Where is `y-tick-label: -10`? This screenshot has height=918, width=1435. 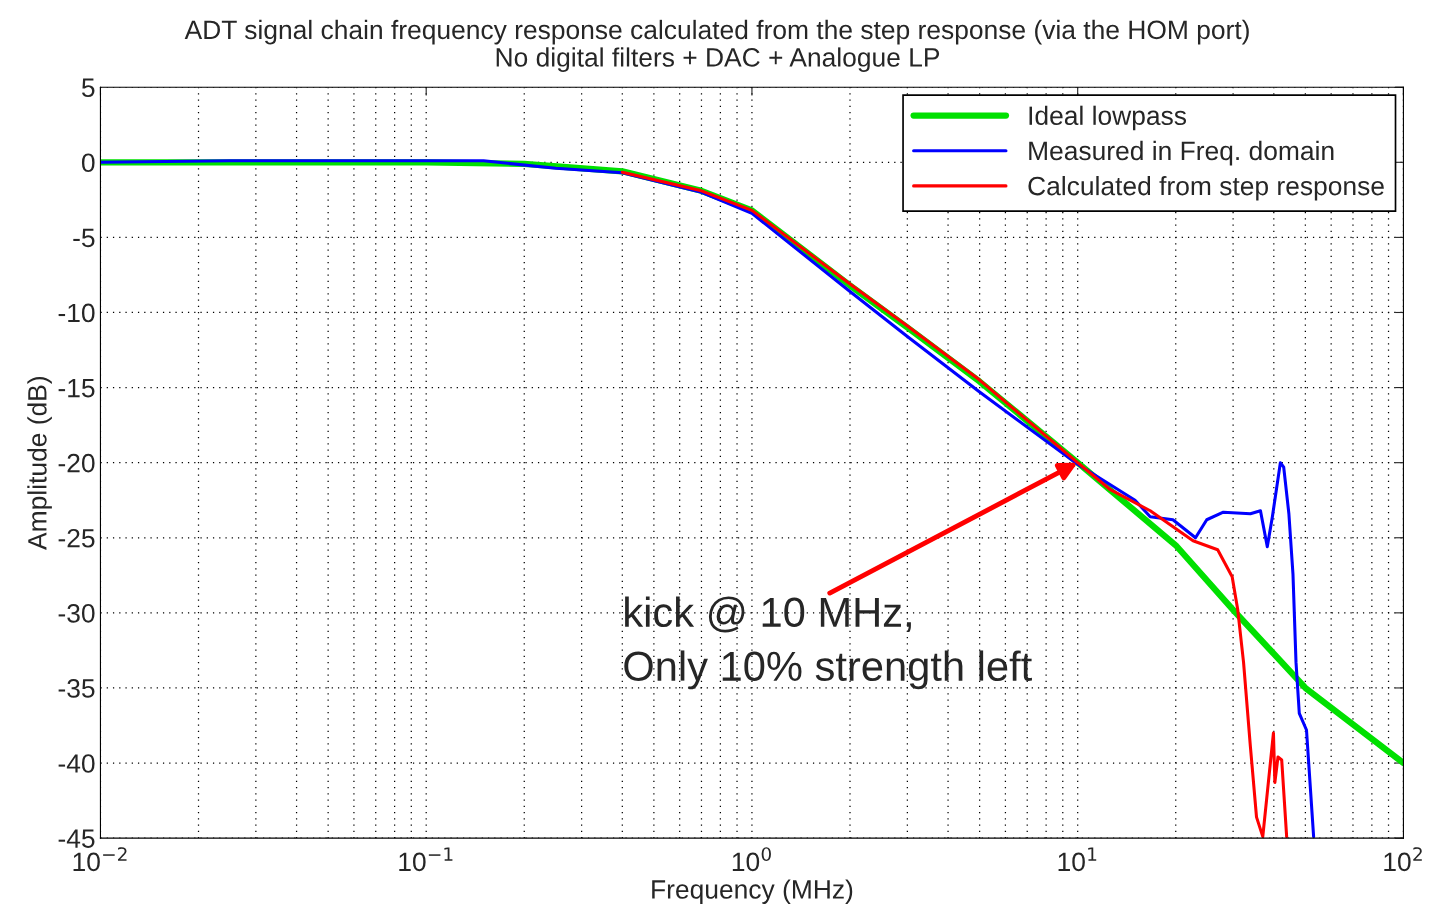 y-tick-label: -10 is located at coordinates (76, 313).